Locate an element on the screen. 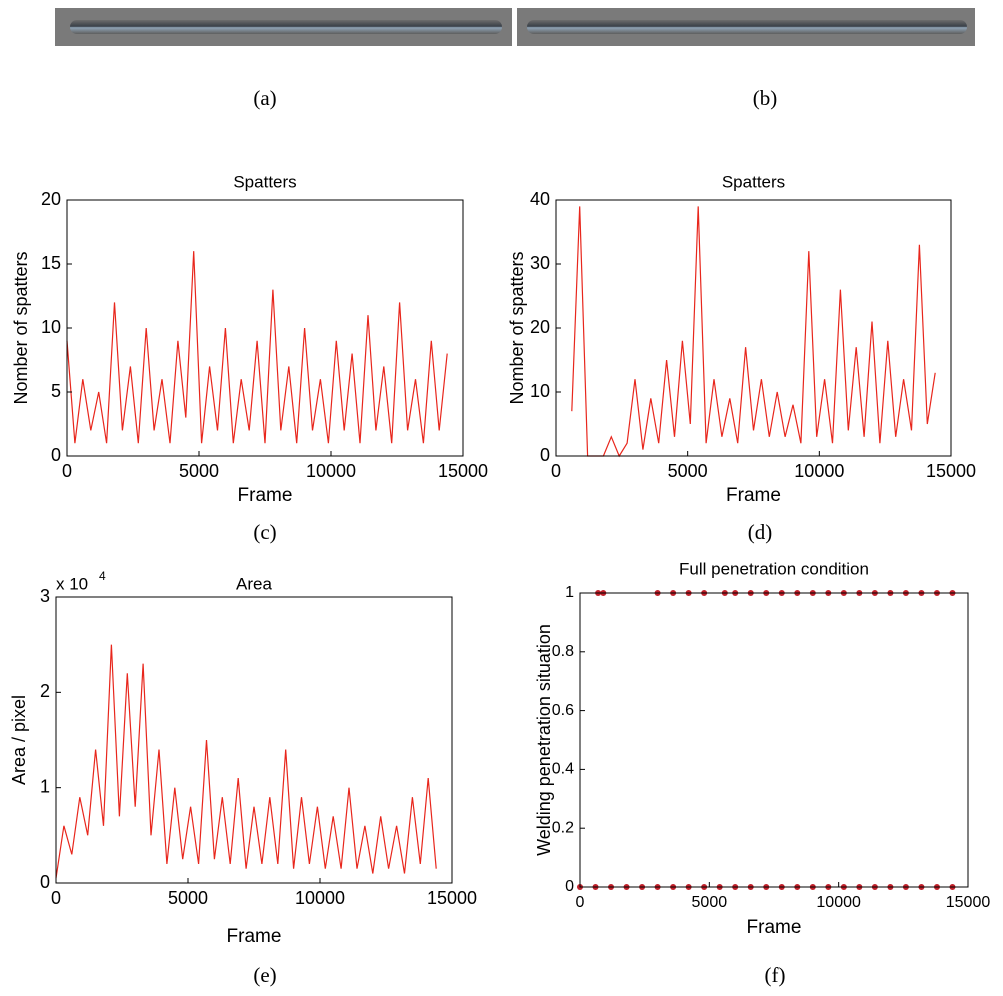 The height and width of the screenshot is (996, 1003). weld-bead-a is located at coordinates (286, 27).